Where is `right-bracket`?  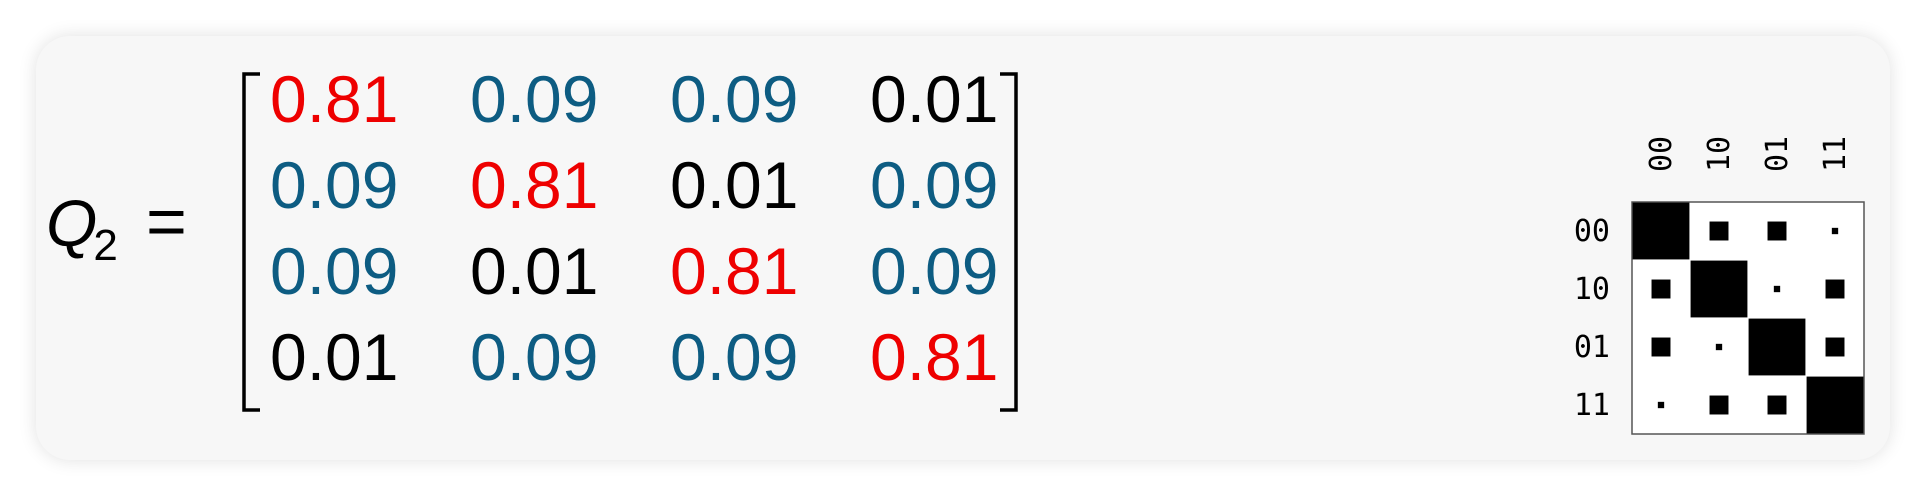
right-bracket is located at coordinates (1009, 242).